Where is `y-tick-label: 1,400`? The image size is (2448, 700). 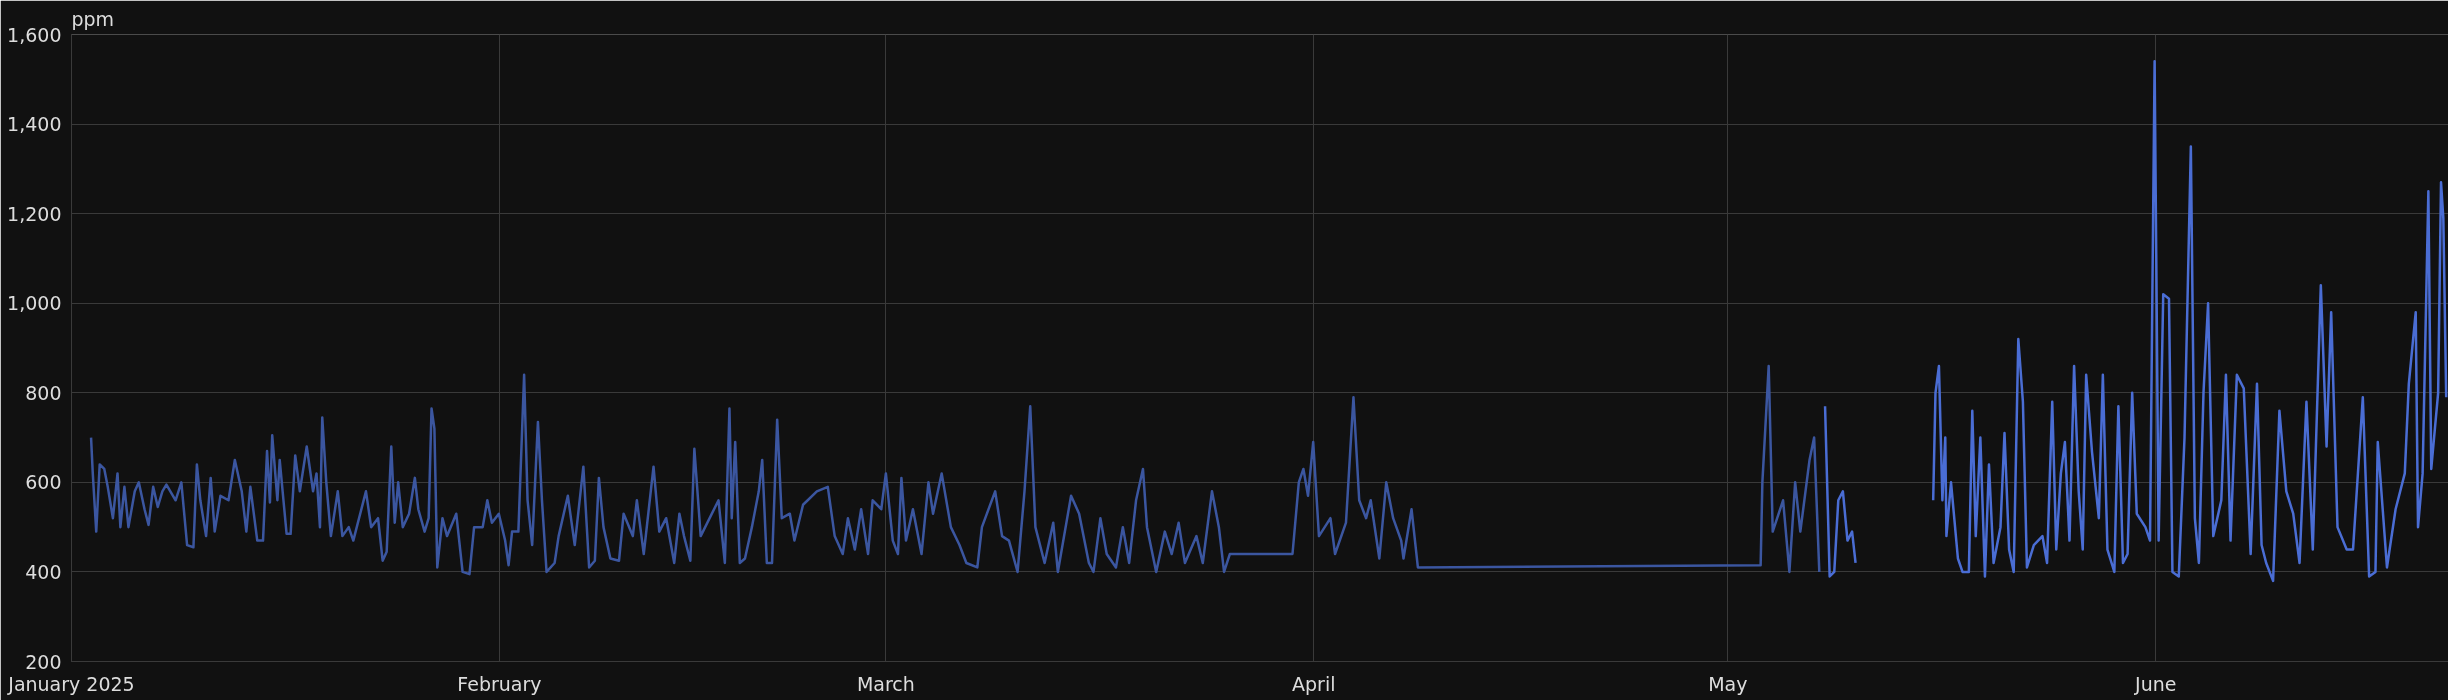
y-tick-label: 1,400 is located at coordinates (34, 124).